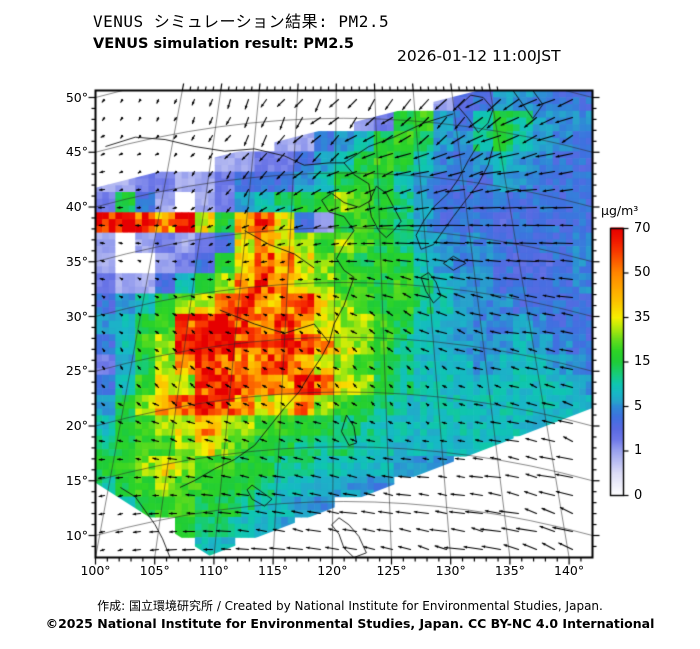 This screenshot has width=700, height=649. I want to click on colorbar-tick-label: 1, so click(638, 450).